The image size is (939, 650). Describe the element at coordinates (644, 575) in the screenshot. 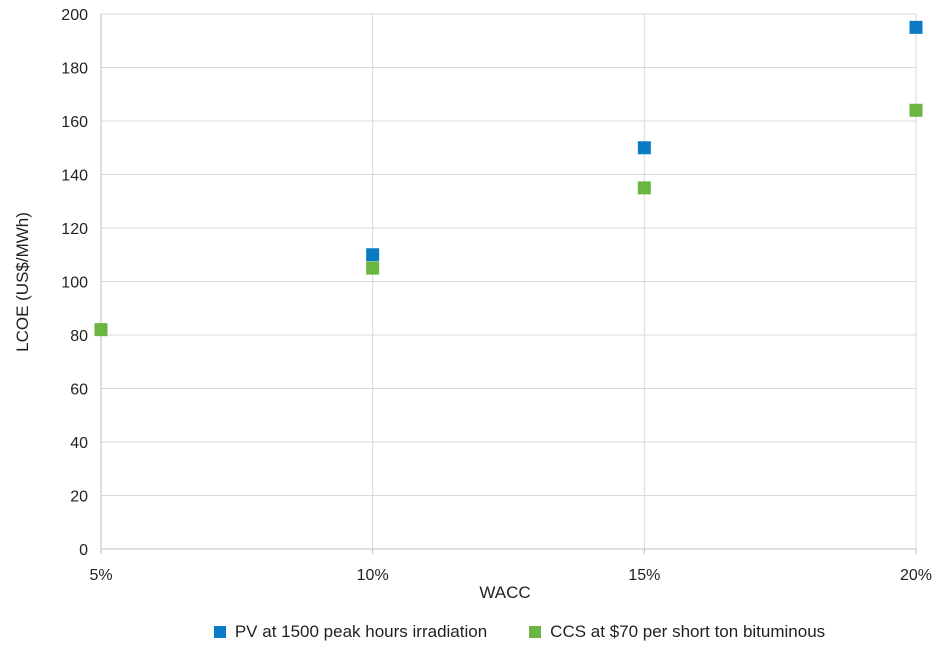

I see `x-tick-label: 15%` at that location.